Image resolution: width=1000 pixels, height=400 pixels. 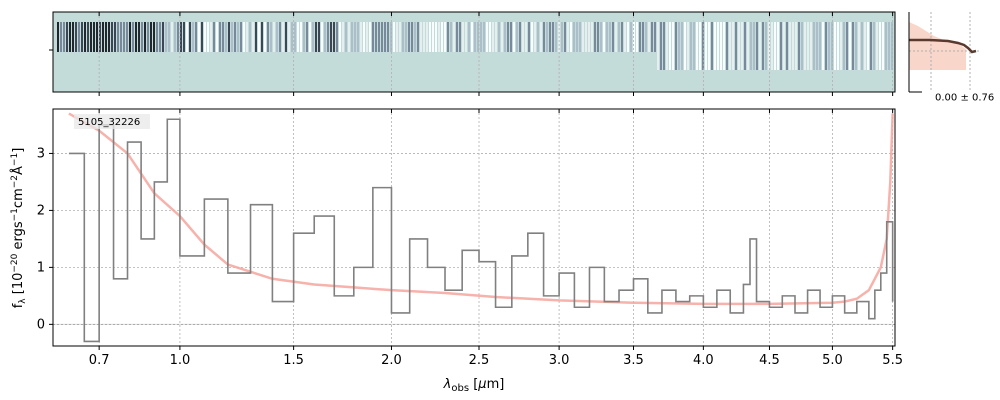 What do you see at coordinates (109, 122) in the screenshot?
I see `object-label: 5105_32226` at bounding box center [109, 122].